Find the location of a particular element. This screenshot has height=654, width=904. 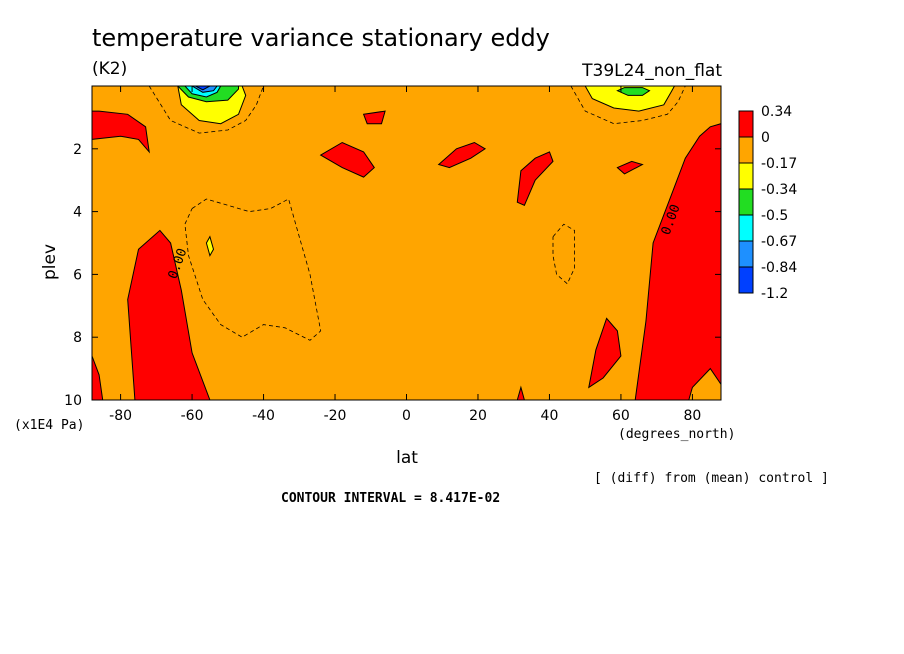

x-tick-label: 80 is located at coordinates (692, 416).